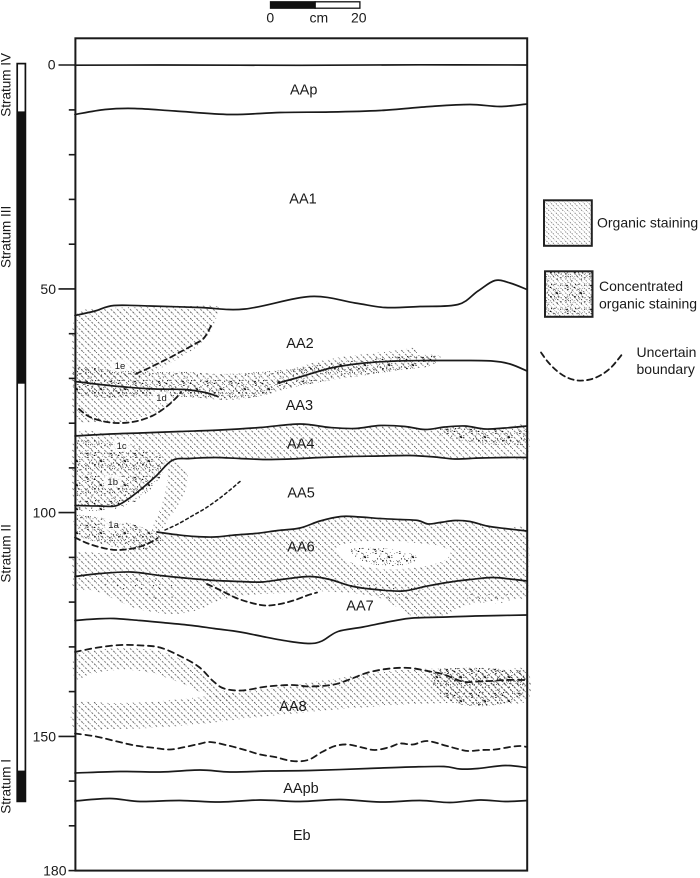 The height and width of the screenshot is (878, 700). Describe the element at coordinates (6, 85) in the screenshot. I see `svg-text: Stratum IV` at that location.